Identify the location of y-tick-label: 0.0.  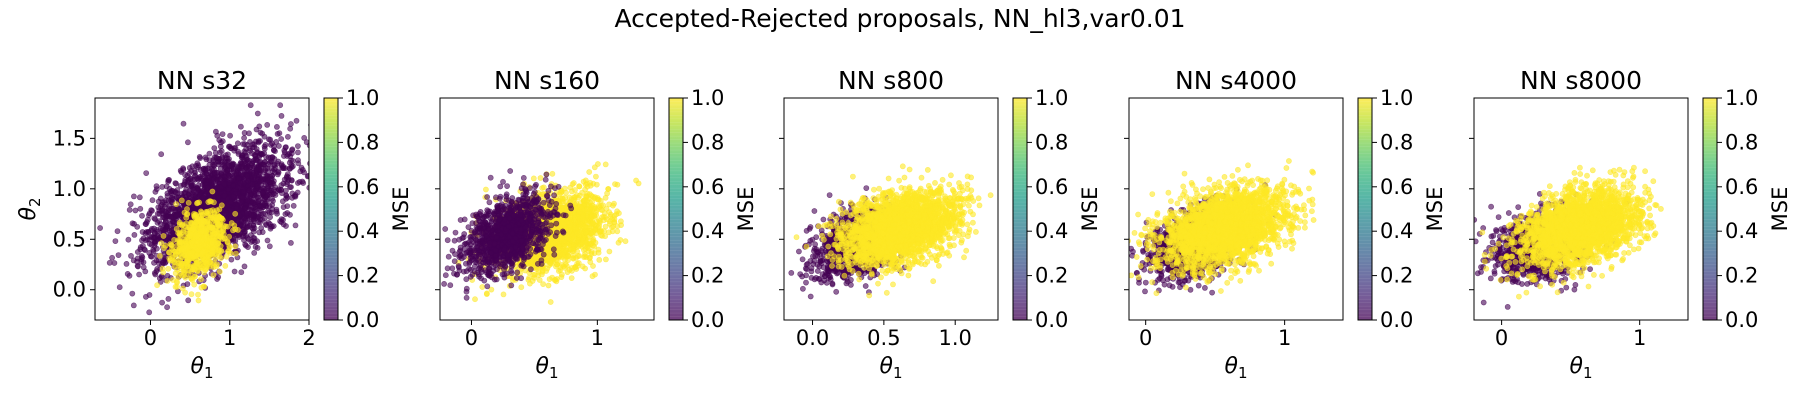
(69, 290).